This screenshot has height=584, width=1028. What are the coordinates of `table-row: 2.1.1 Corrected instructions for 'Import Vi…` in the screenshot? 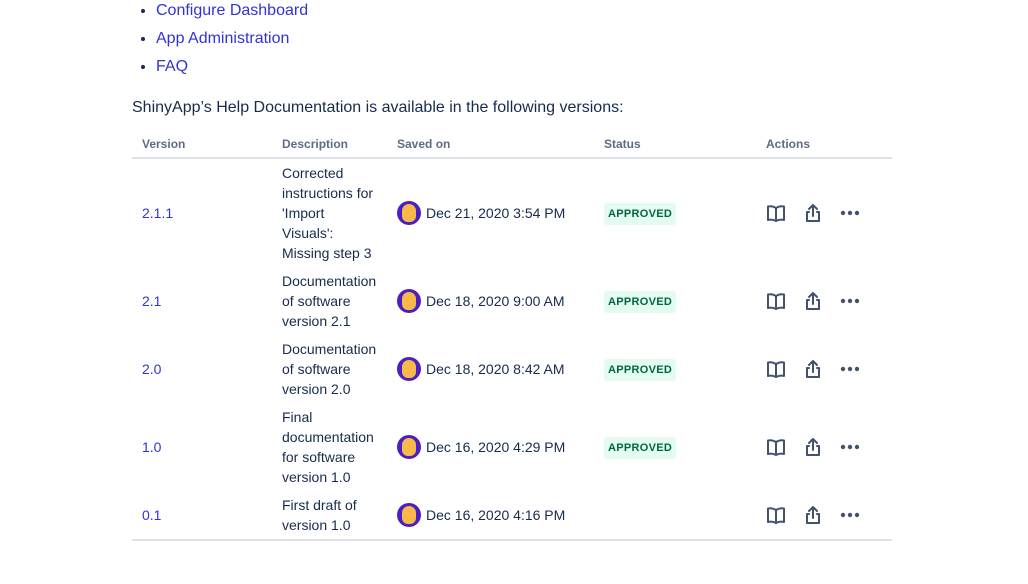 It's located at (512, 212).